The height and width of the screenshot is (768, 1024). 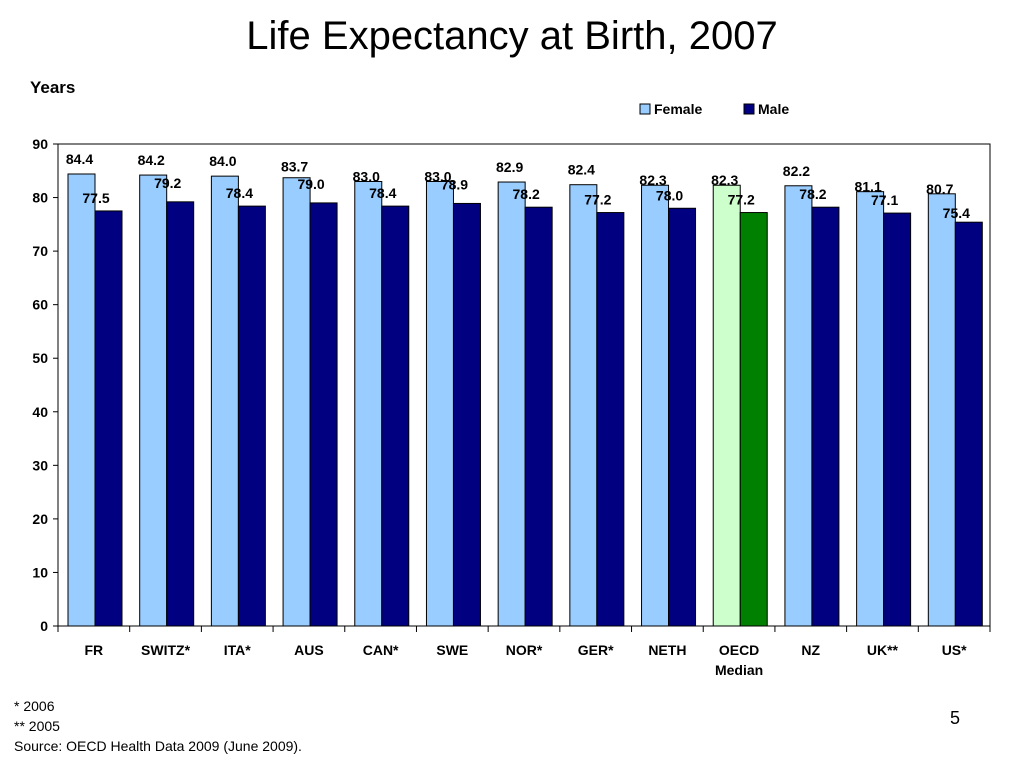 I want to click on data-label-female: 82.9, so click(x=509, y=167).